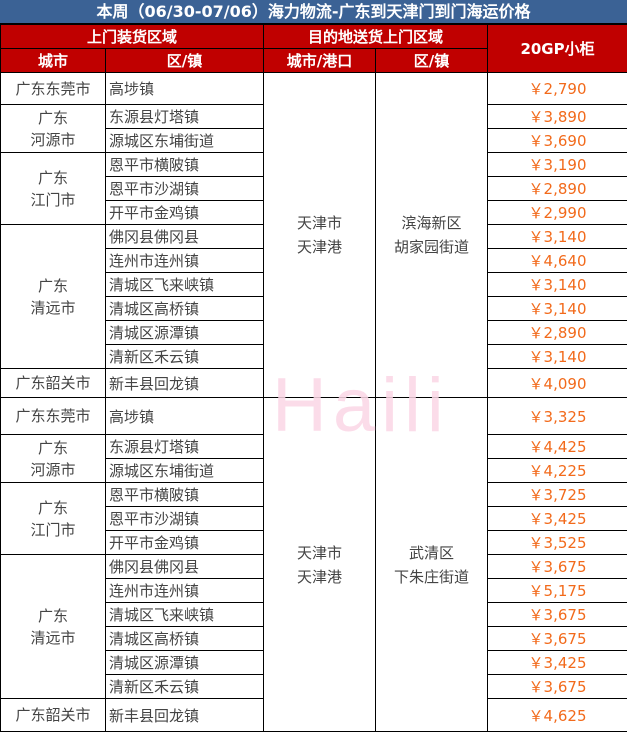 The image size is (627, 737). Describe the element at coordinates (314, 590) in the screenshot. I see `table-row: 连州市连州镇 ￥5,175` at that location.